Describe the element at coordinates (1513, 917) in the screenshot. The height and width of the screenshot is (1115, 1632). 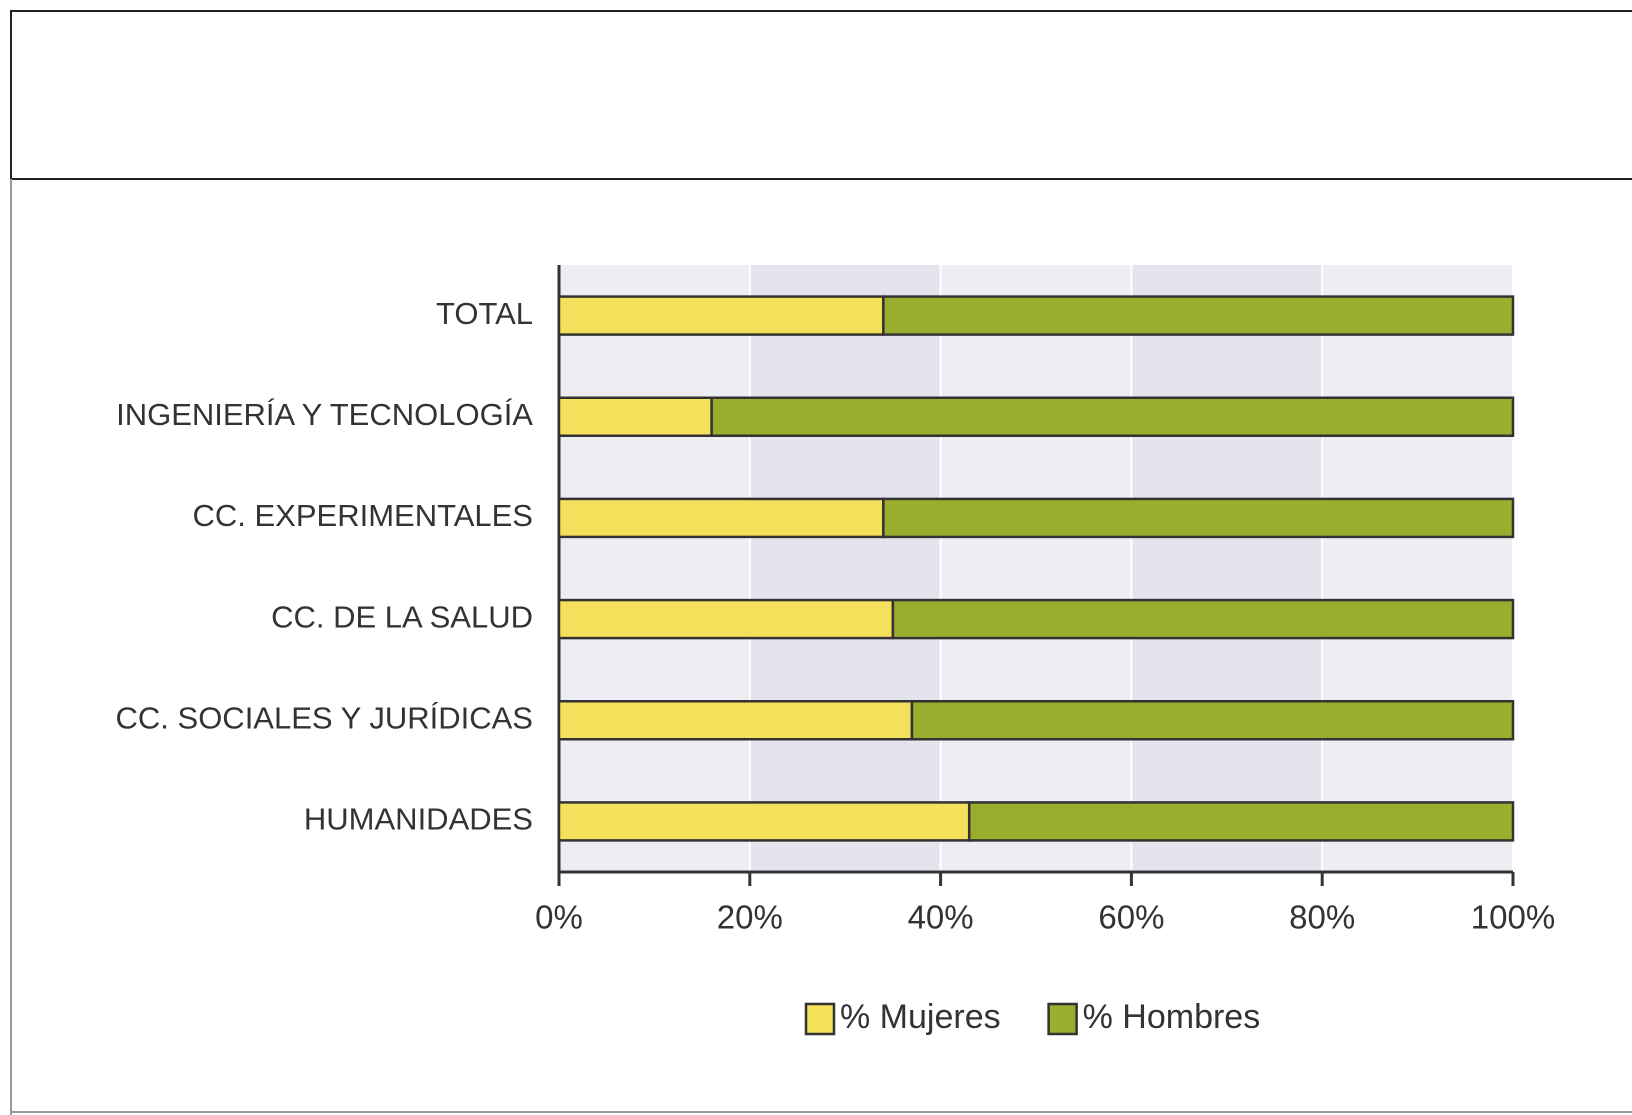
I see `x-tick-label: 100%` at that location.